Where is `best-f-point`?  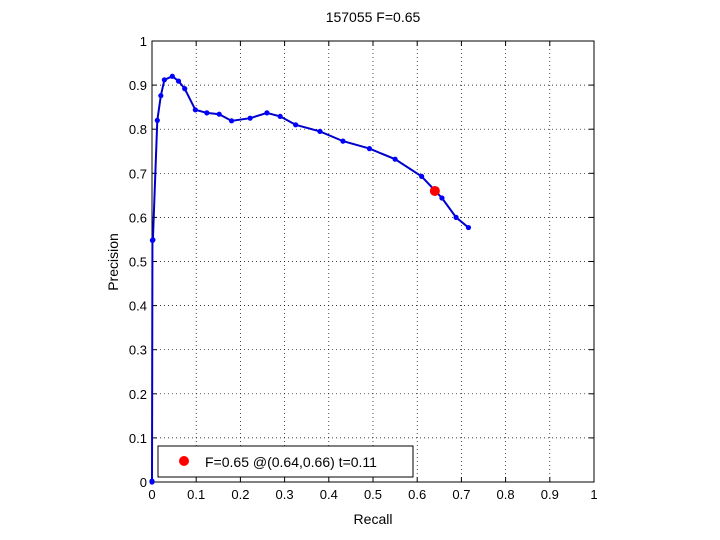 best-f-point is located at coordinates (434, 190).